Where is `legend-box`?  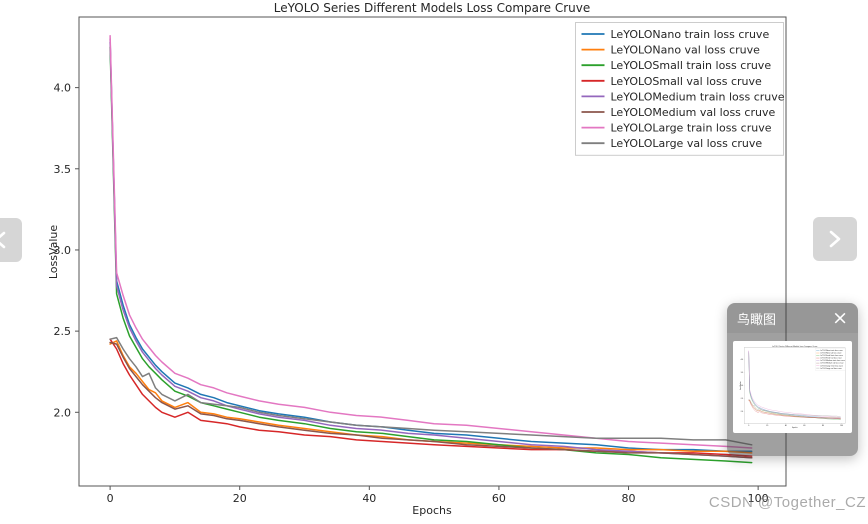
legend-box is located at coordinates (679, 89).